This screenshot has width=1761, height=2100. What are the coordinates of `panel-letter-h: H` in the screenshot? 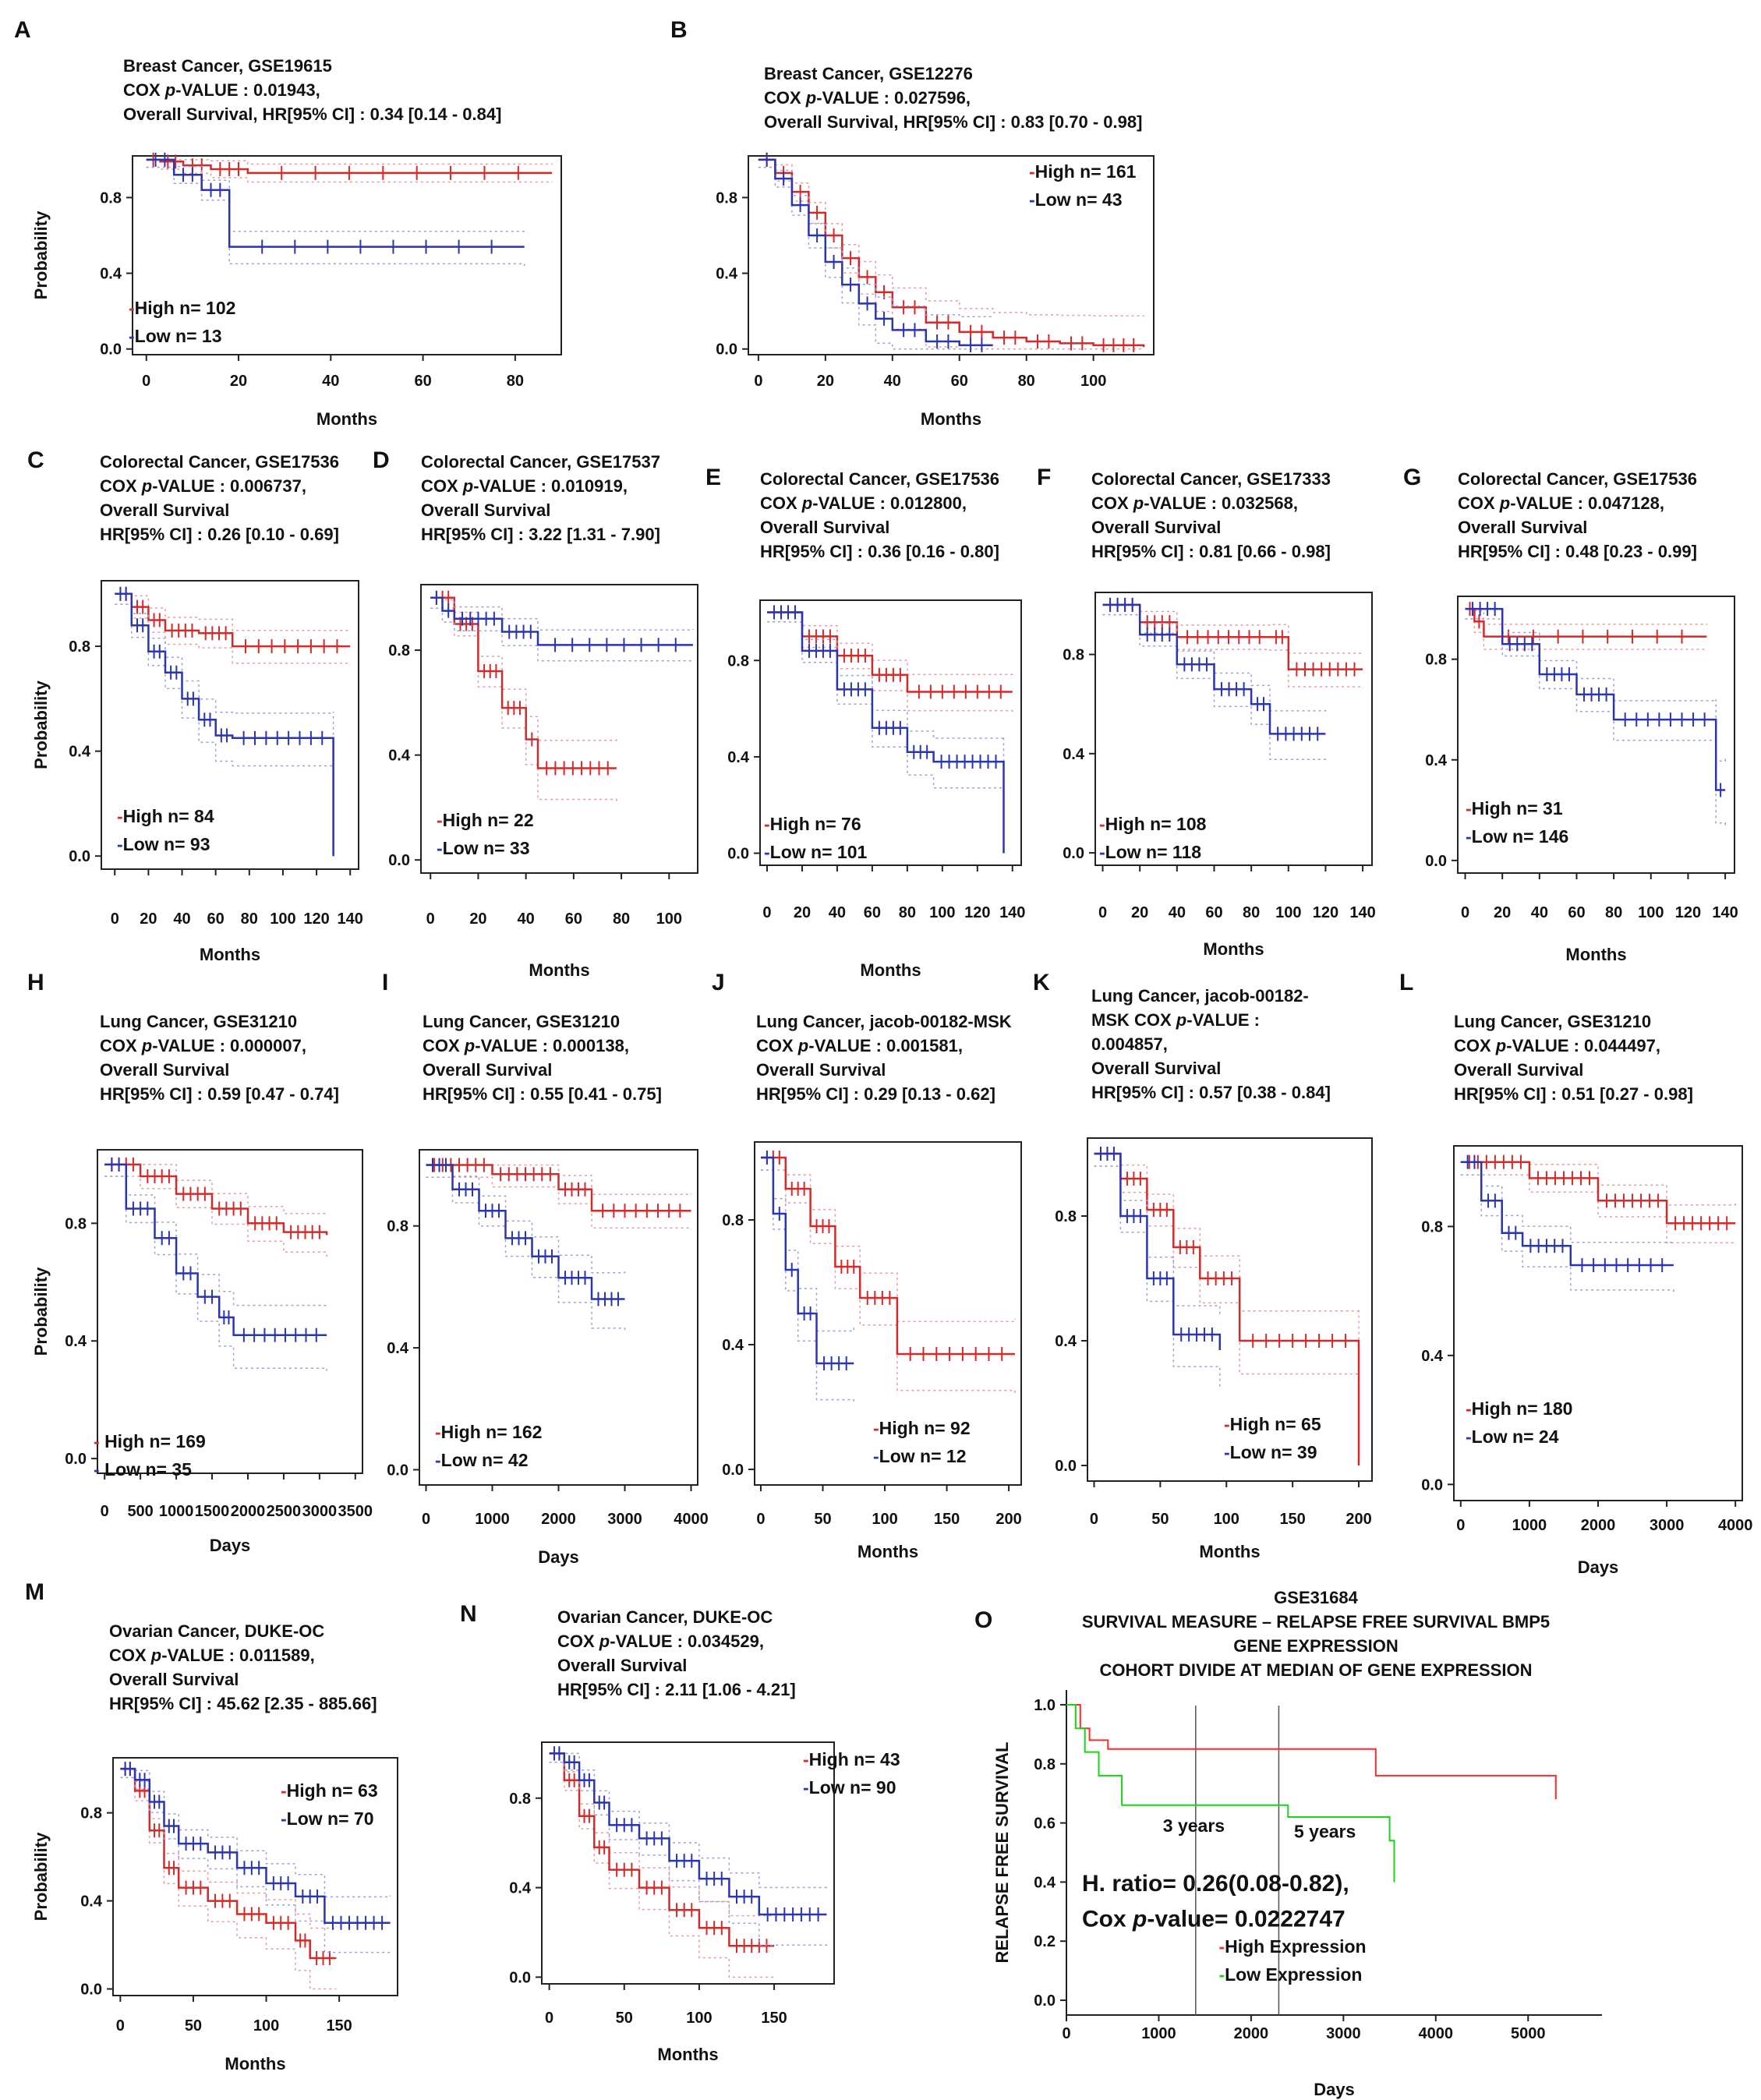 It's located at (35, 982).